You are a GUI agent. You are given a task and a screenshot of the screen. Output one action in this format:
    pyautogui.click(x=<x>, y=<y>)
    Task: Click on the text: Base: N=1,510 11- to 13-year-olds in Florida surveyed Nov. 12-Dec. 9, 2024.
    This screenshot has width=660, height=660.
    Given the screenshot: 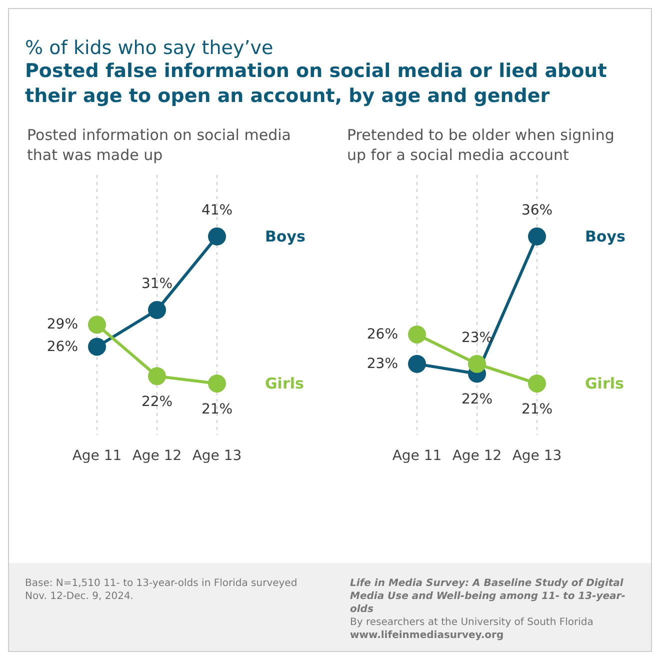 What is the action you would take?
    pyautogui.click(x=161, y=590)
    